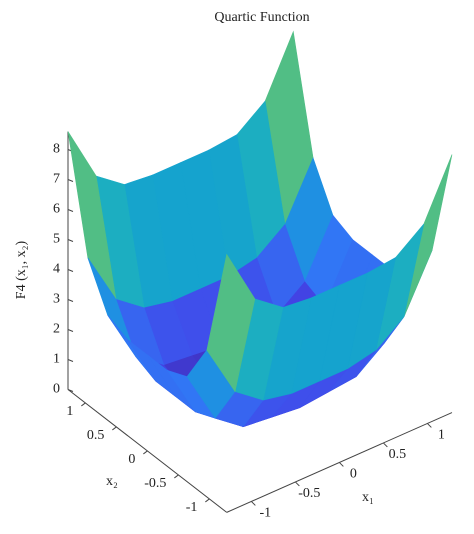 The image size is (474, 534). I want to click on x1-tick-label: 0.5, so click(398, 454).